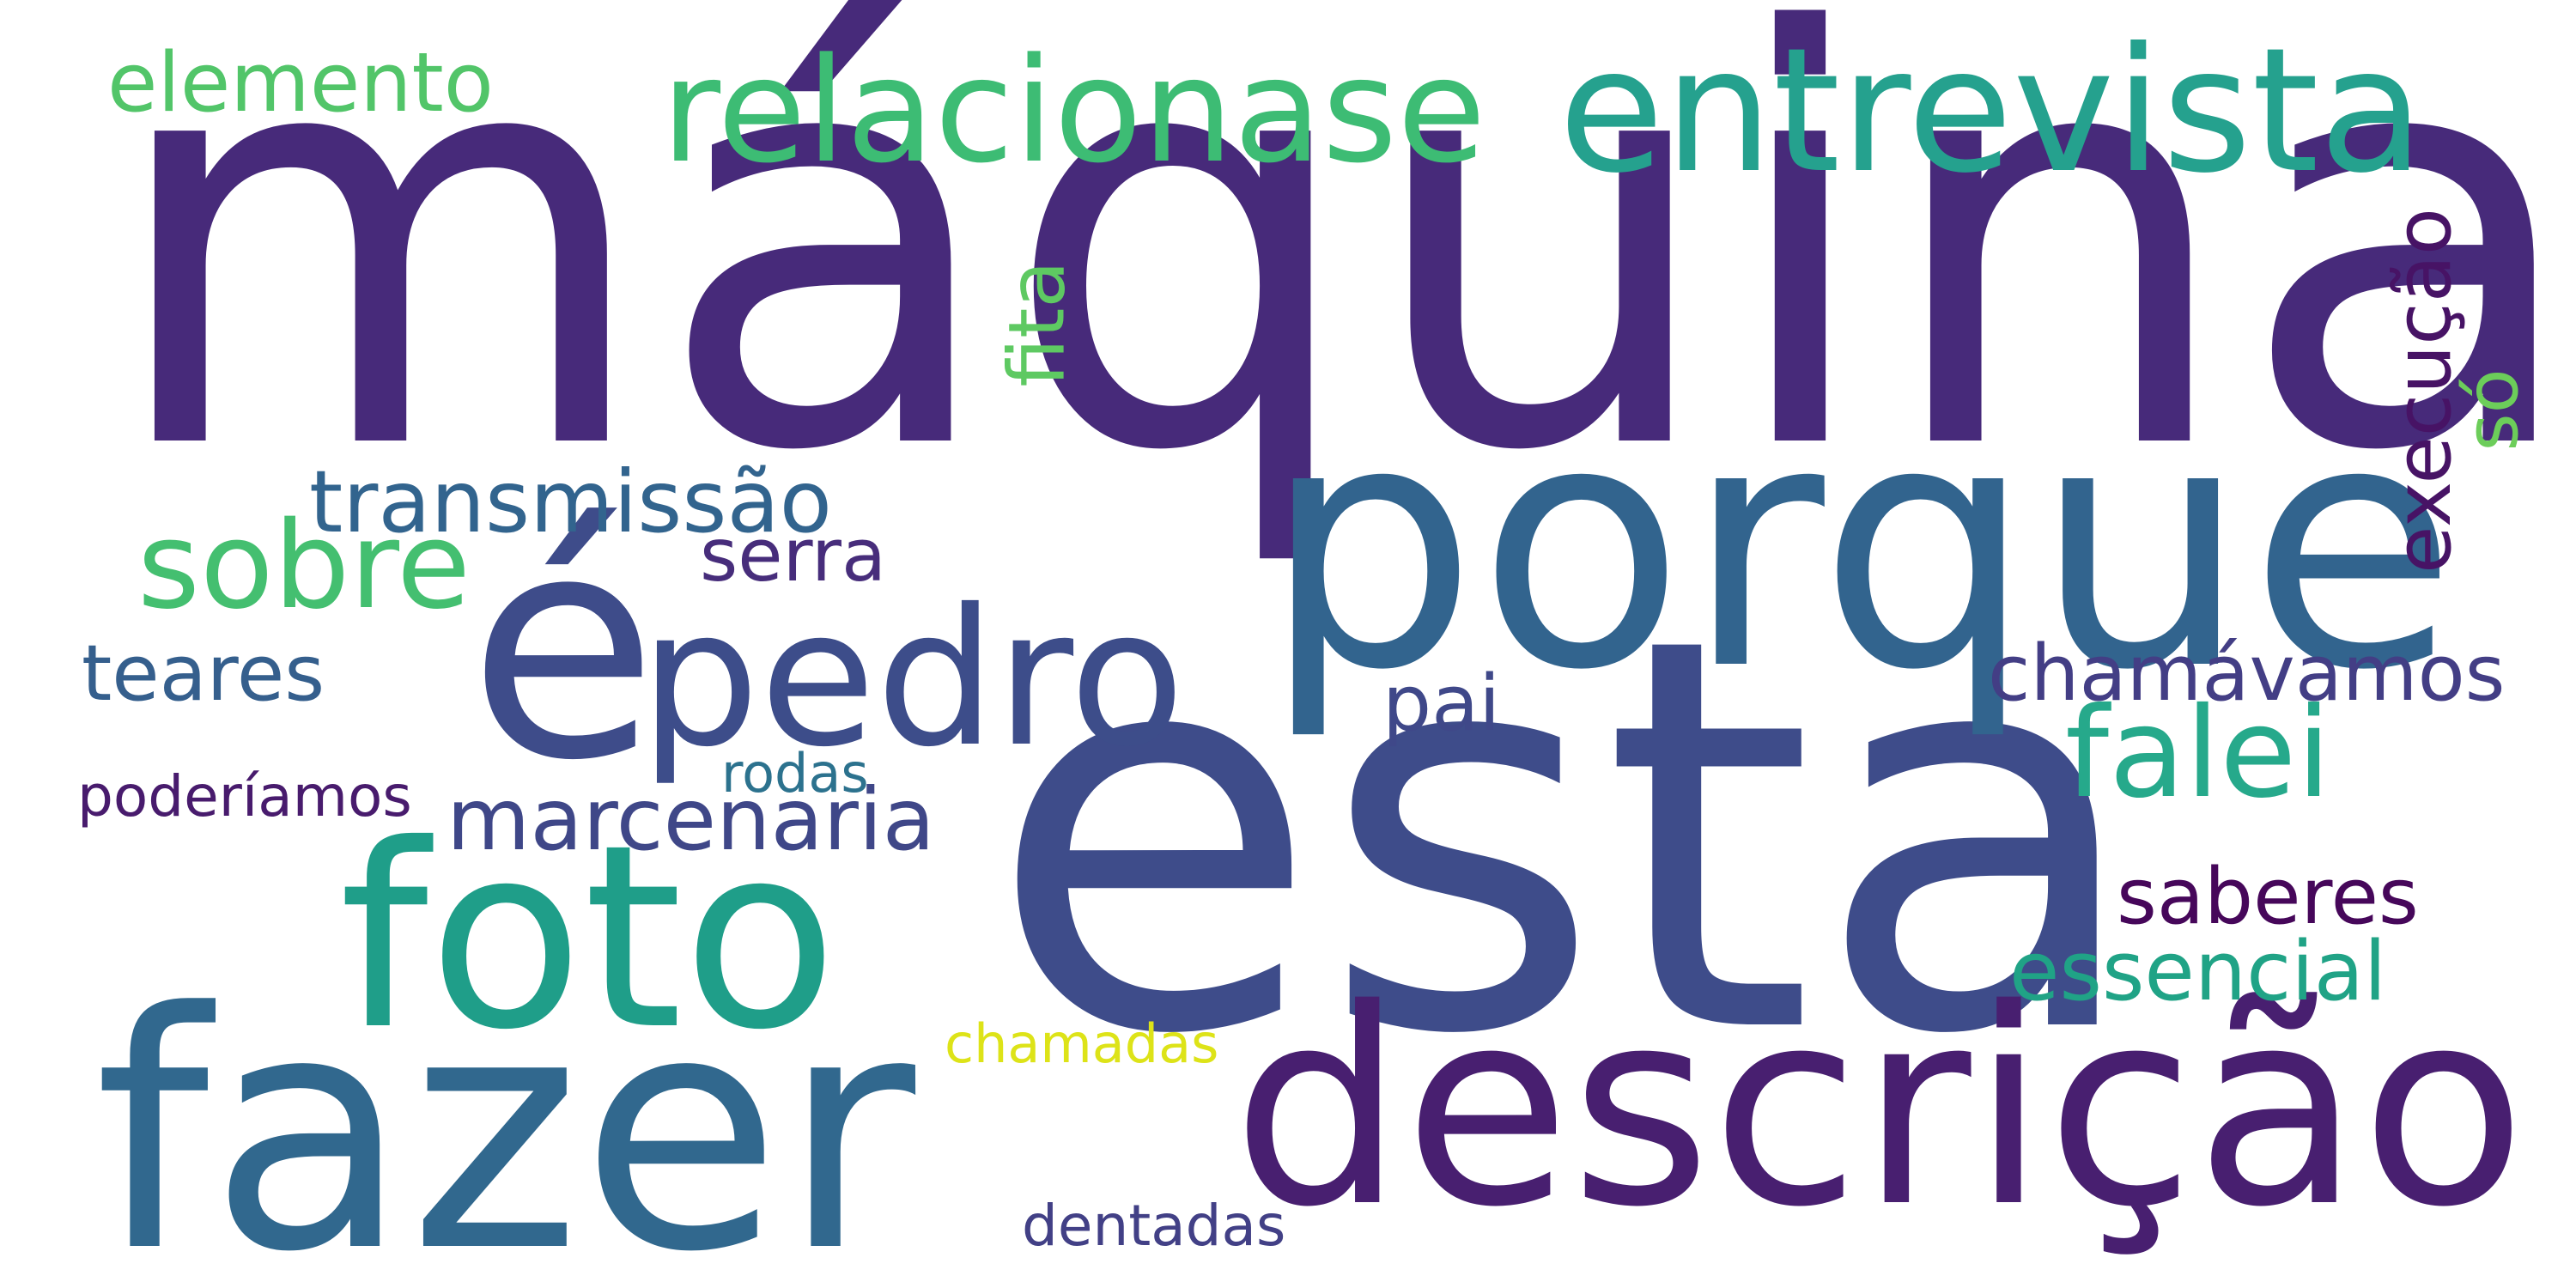  What do you see at coordinates (1074, 111) in the screenshot?
I see `word-relacionase: relacionase` at bounding box center [1074, 111].